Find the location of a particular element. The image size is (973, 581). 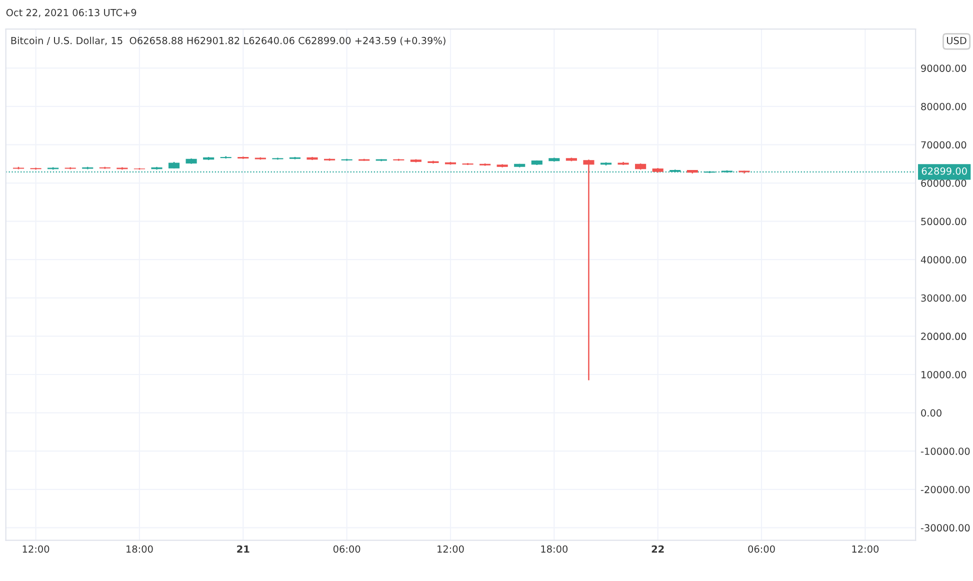

candlestick is located at coordinates (588, 270).